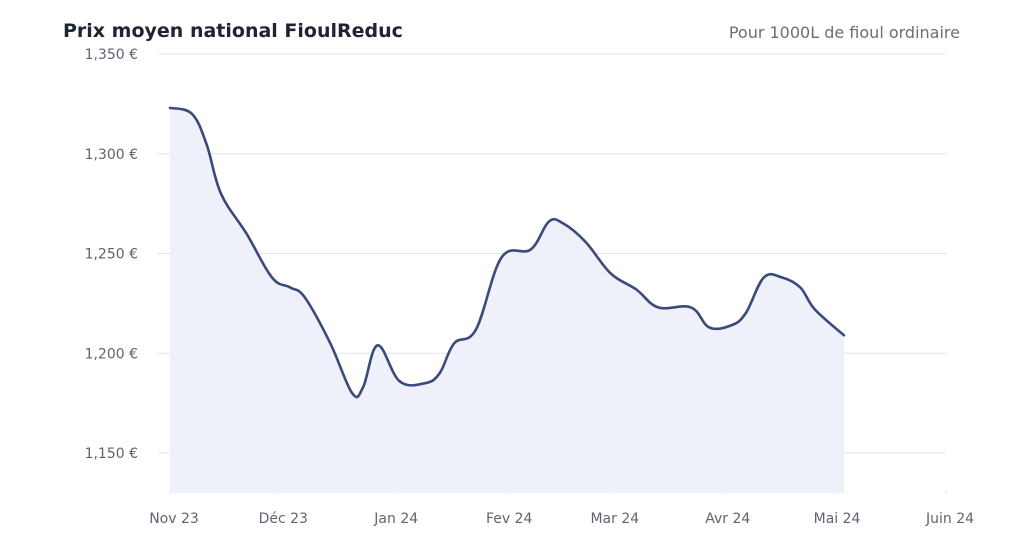 Image resolution: width=1024 pixels, height=535 pixels. I want to click on y-tick-label: 1,150 €, so click(111, 454).